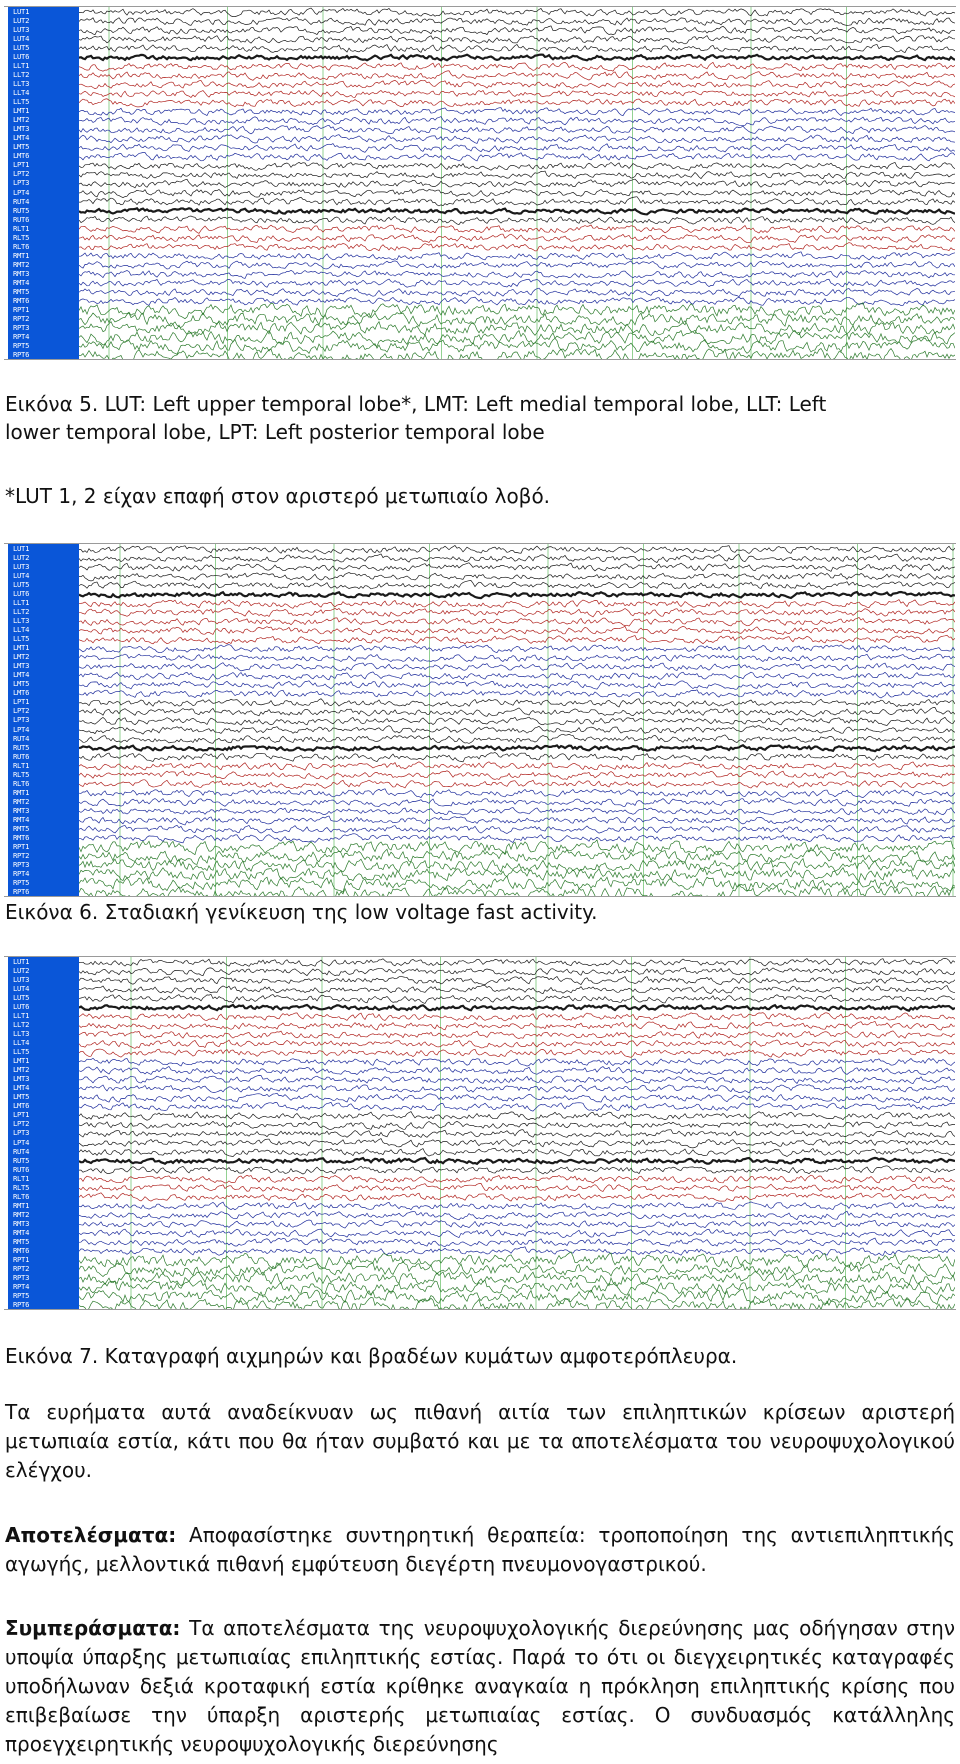 The width and height of the screenshot is (960, 1764). What do you see at coordinates (21, 1205) in the screenshot?
I see `channel-label: RMT1` at bounding box center [21, 1205].